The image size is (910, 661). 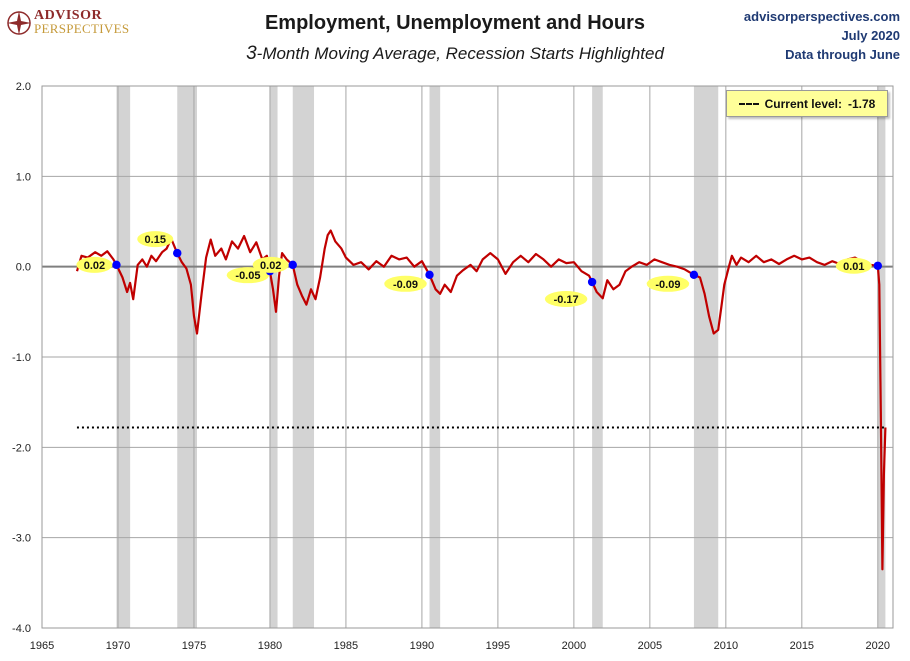 What do you see at coordinates (821, 16) in the screenshot?
I see `source-site: advisorperspectives.com` at bounding box center [821, 16].